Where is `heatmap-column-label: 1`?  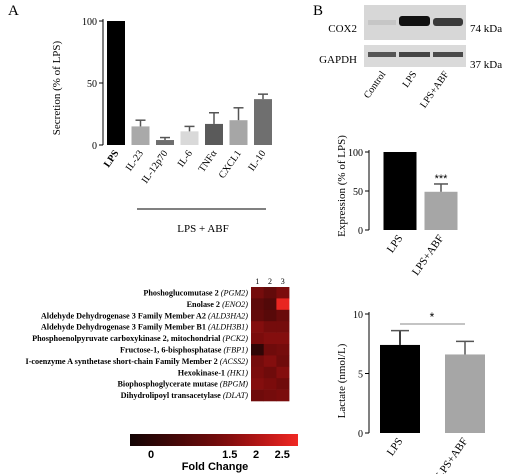
heatmap-column-label: 1 is located at coordinates (257, 281).